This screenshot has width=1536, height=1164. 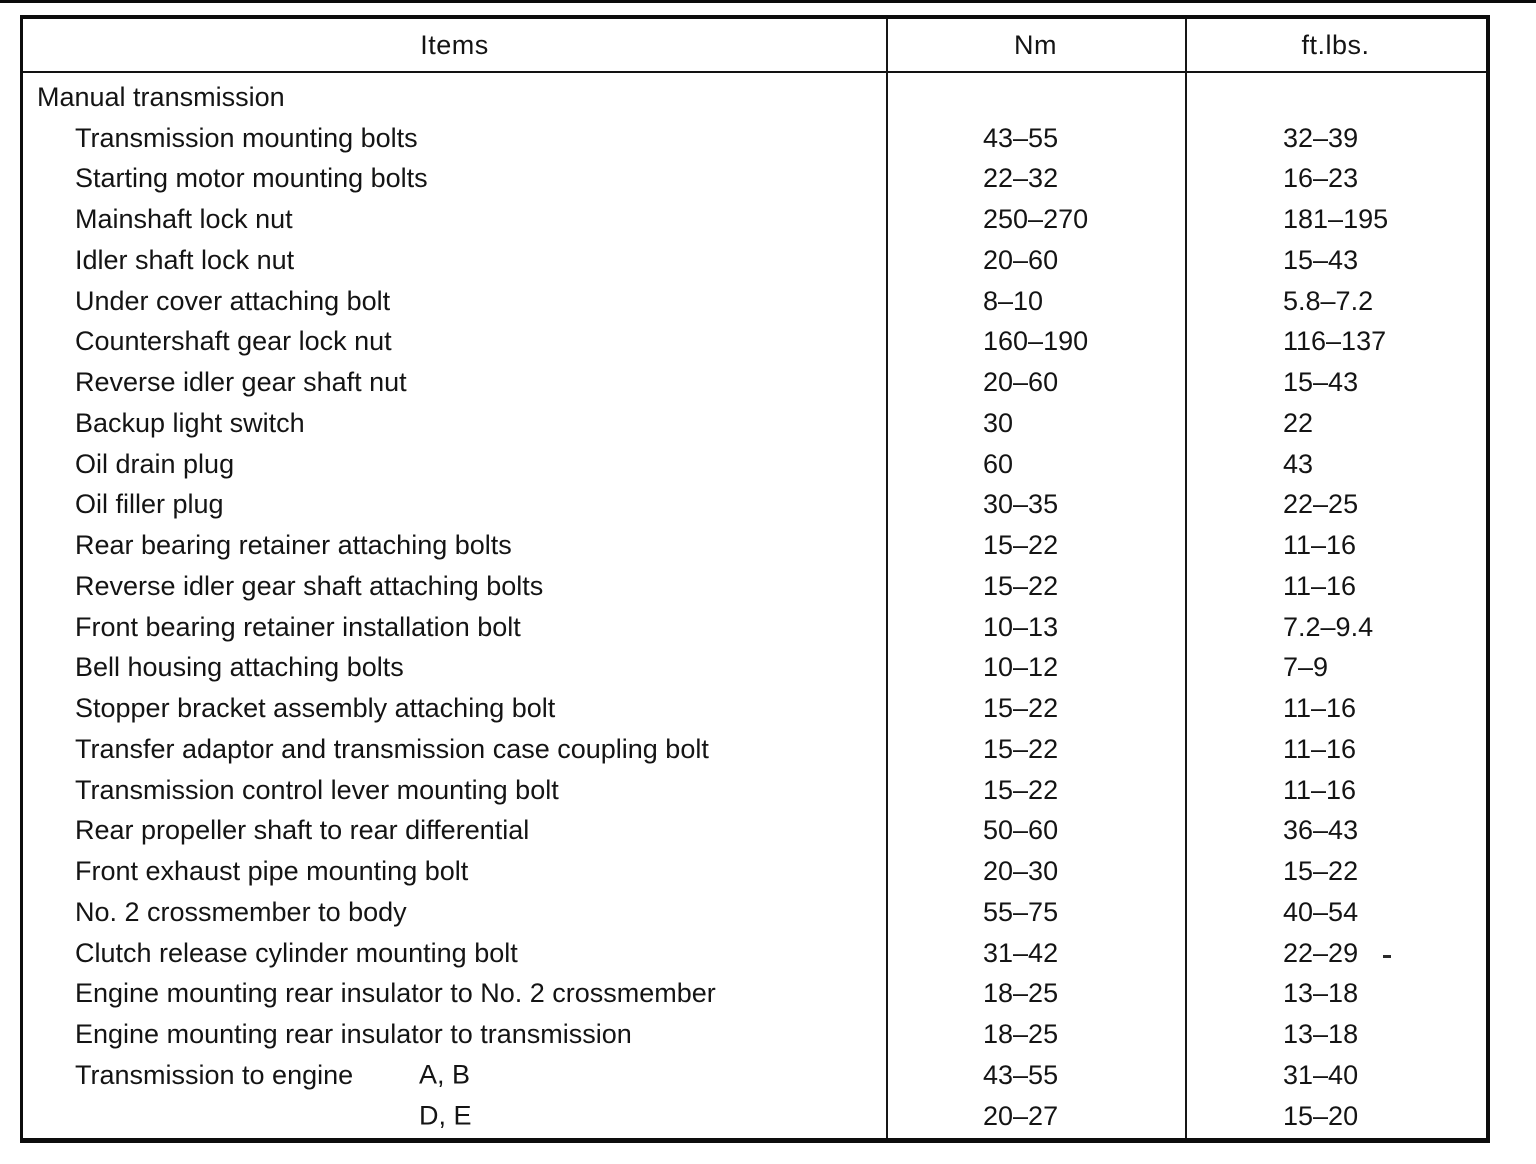 I want to click on item-label: Stopper bracket assembly attaching bolt, so click(x=315, y=708).